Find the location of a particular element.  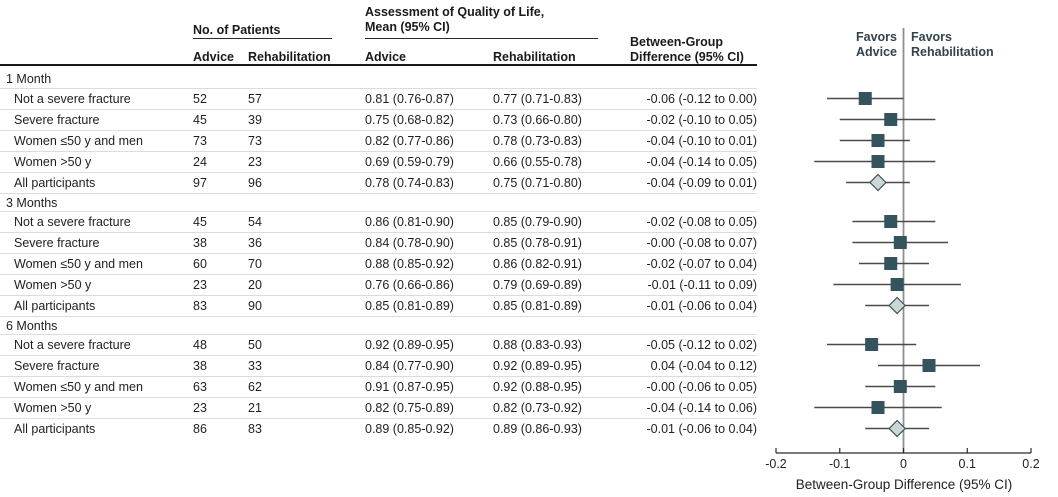

diff-cell: -0.02 (-0.10 to 0.05) is located at coordinates (701, 120).